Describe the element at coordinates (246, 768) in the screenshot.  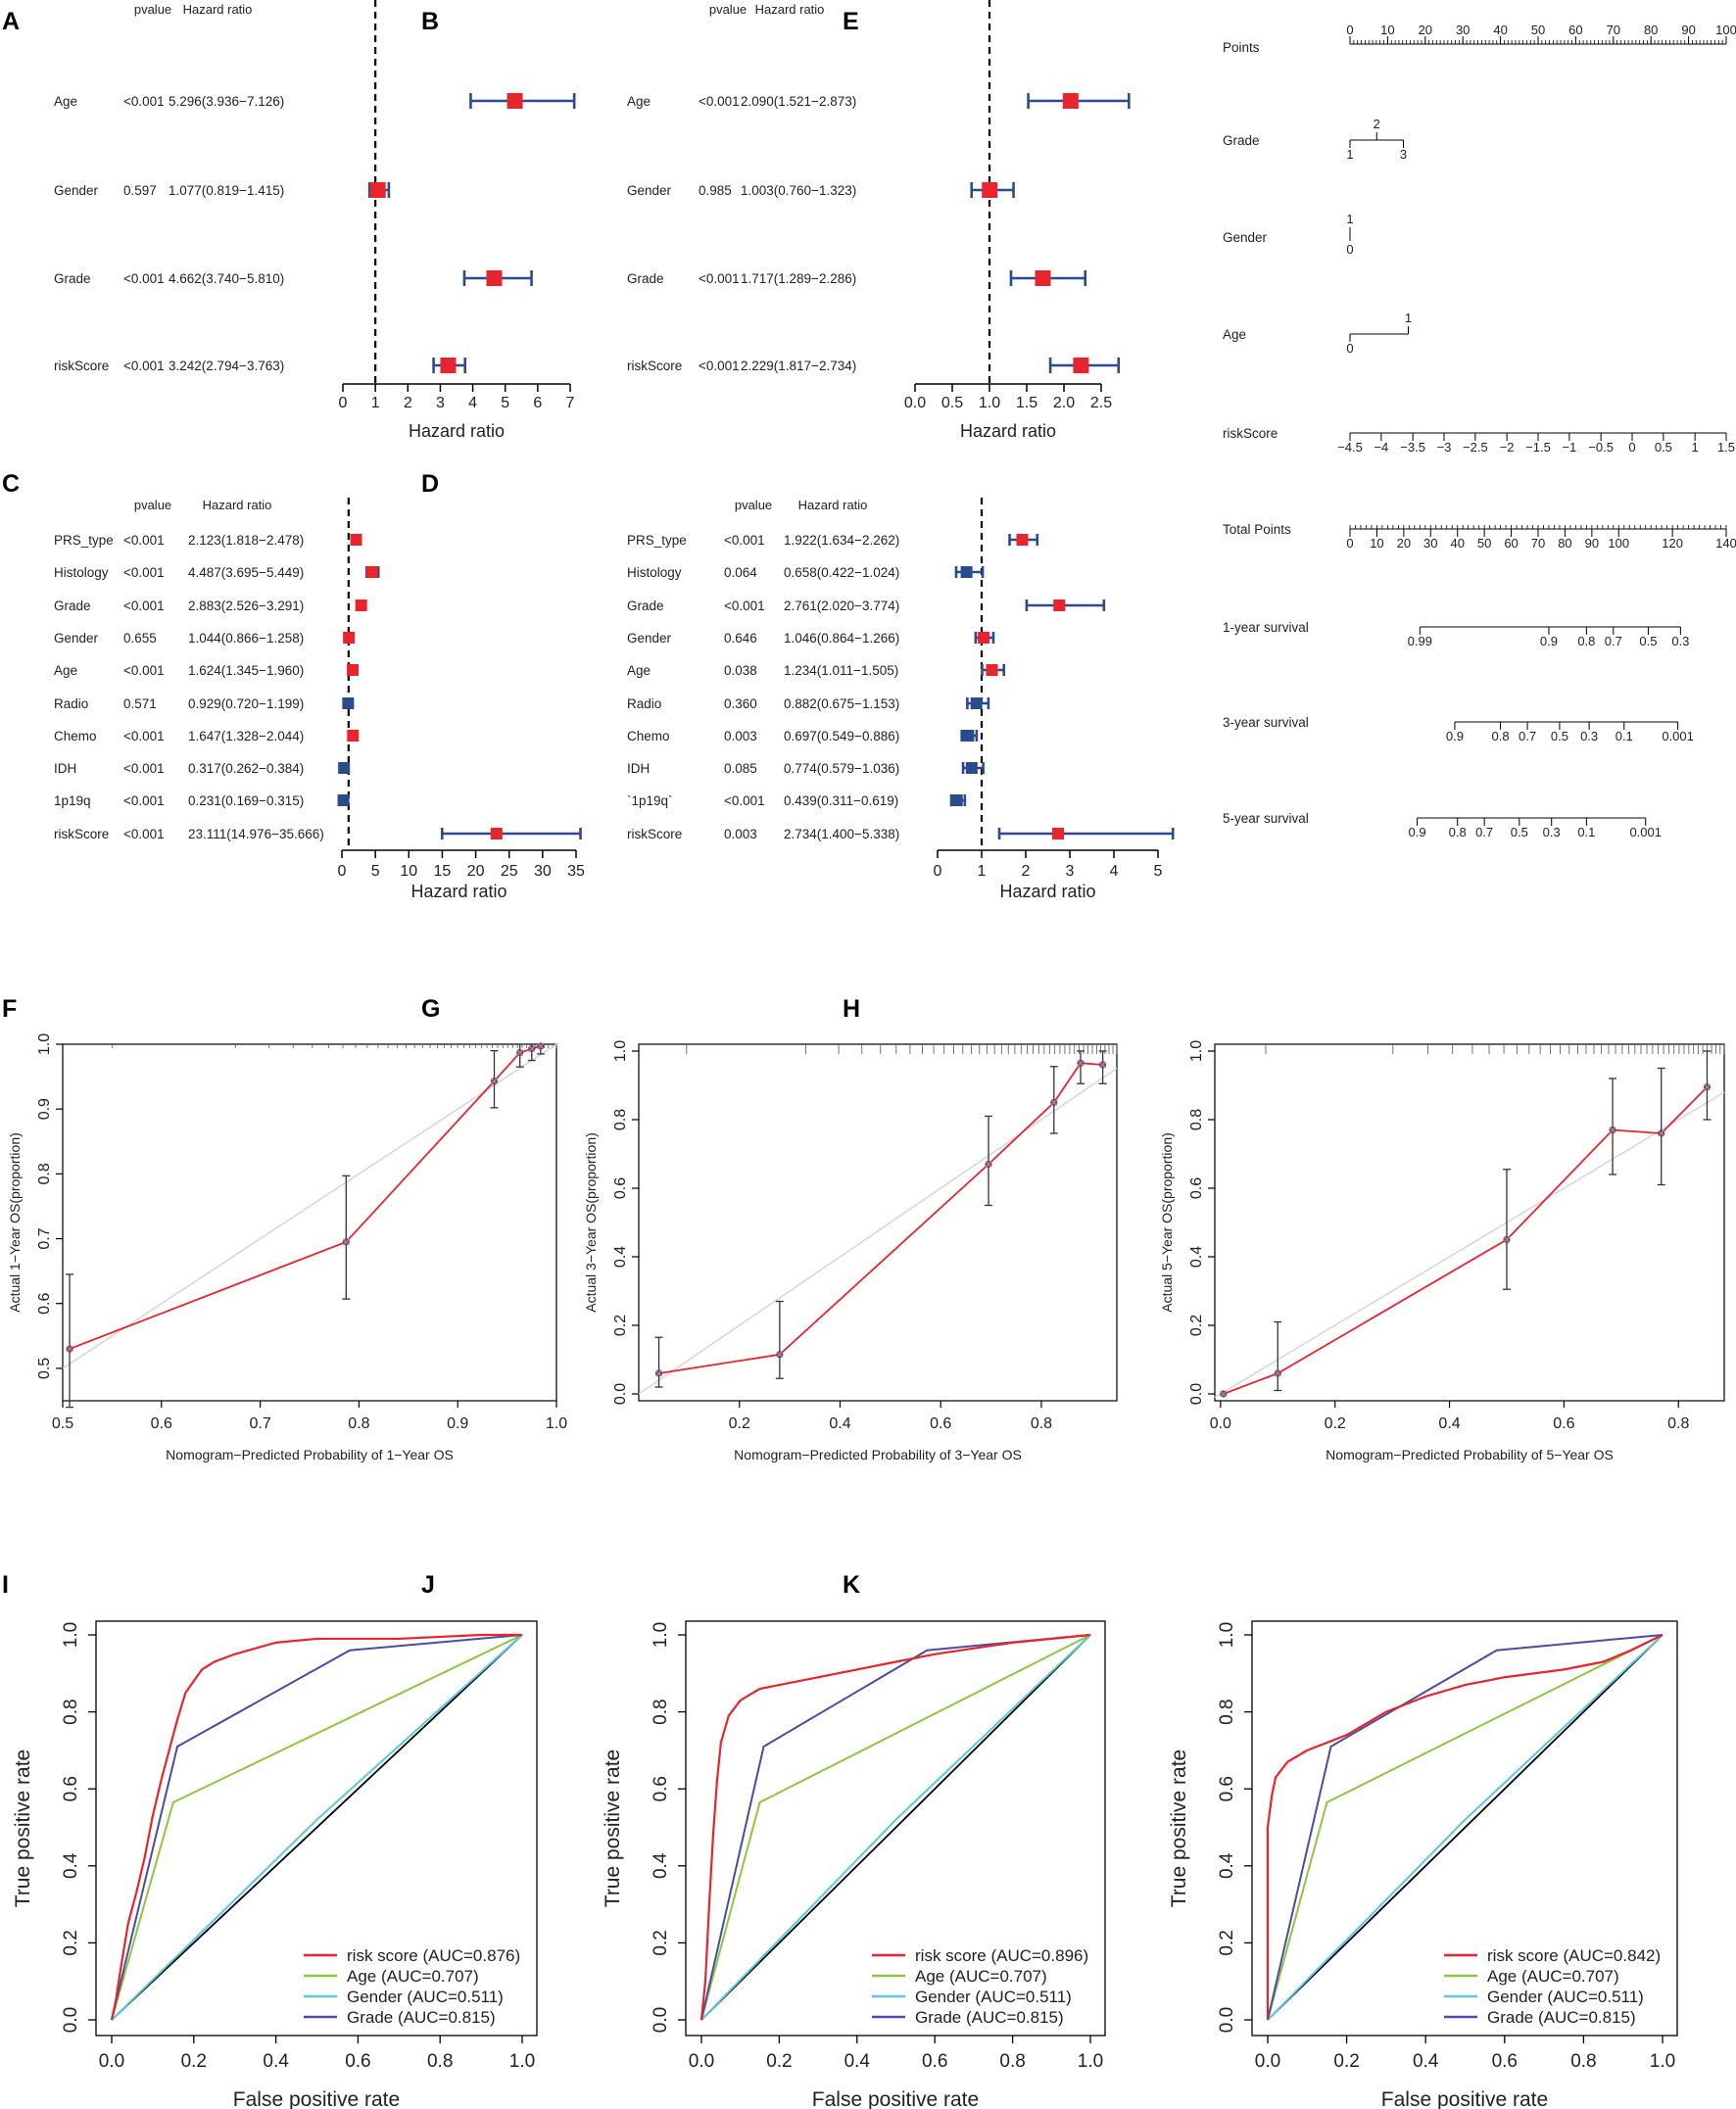
I see `row-hr-text: 0.317(0.262−0.384)` at that location.